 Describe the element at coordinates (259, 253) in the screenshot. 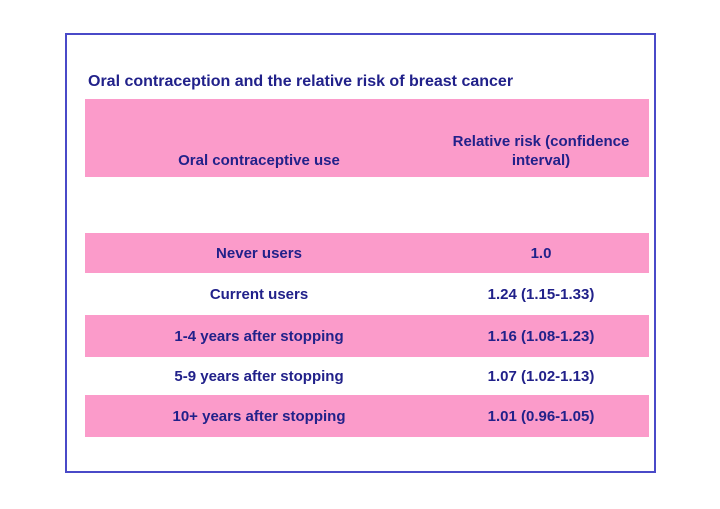

I see `cell-oral-contraceptive-use: Never users` at that location.